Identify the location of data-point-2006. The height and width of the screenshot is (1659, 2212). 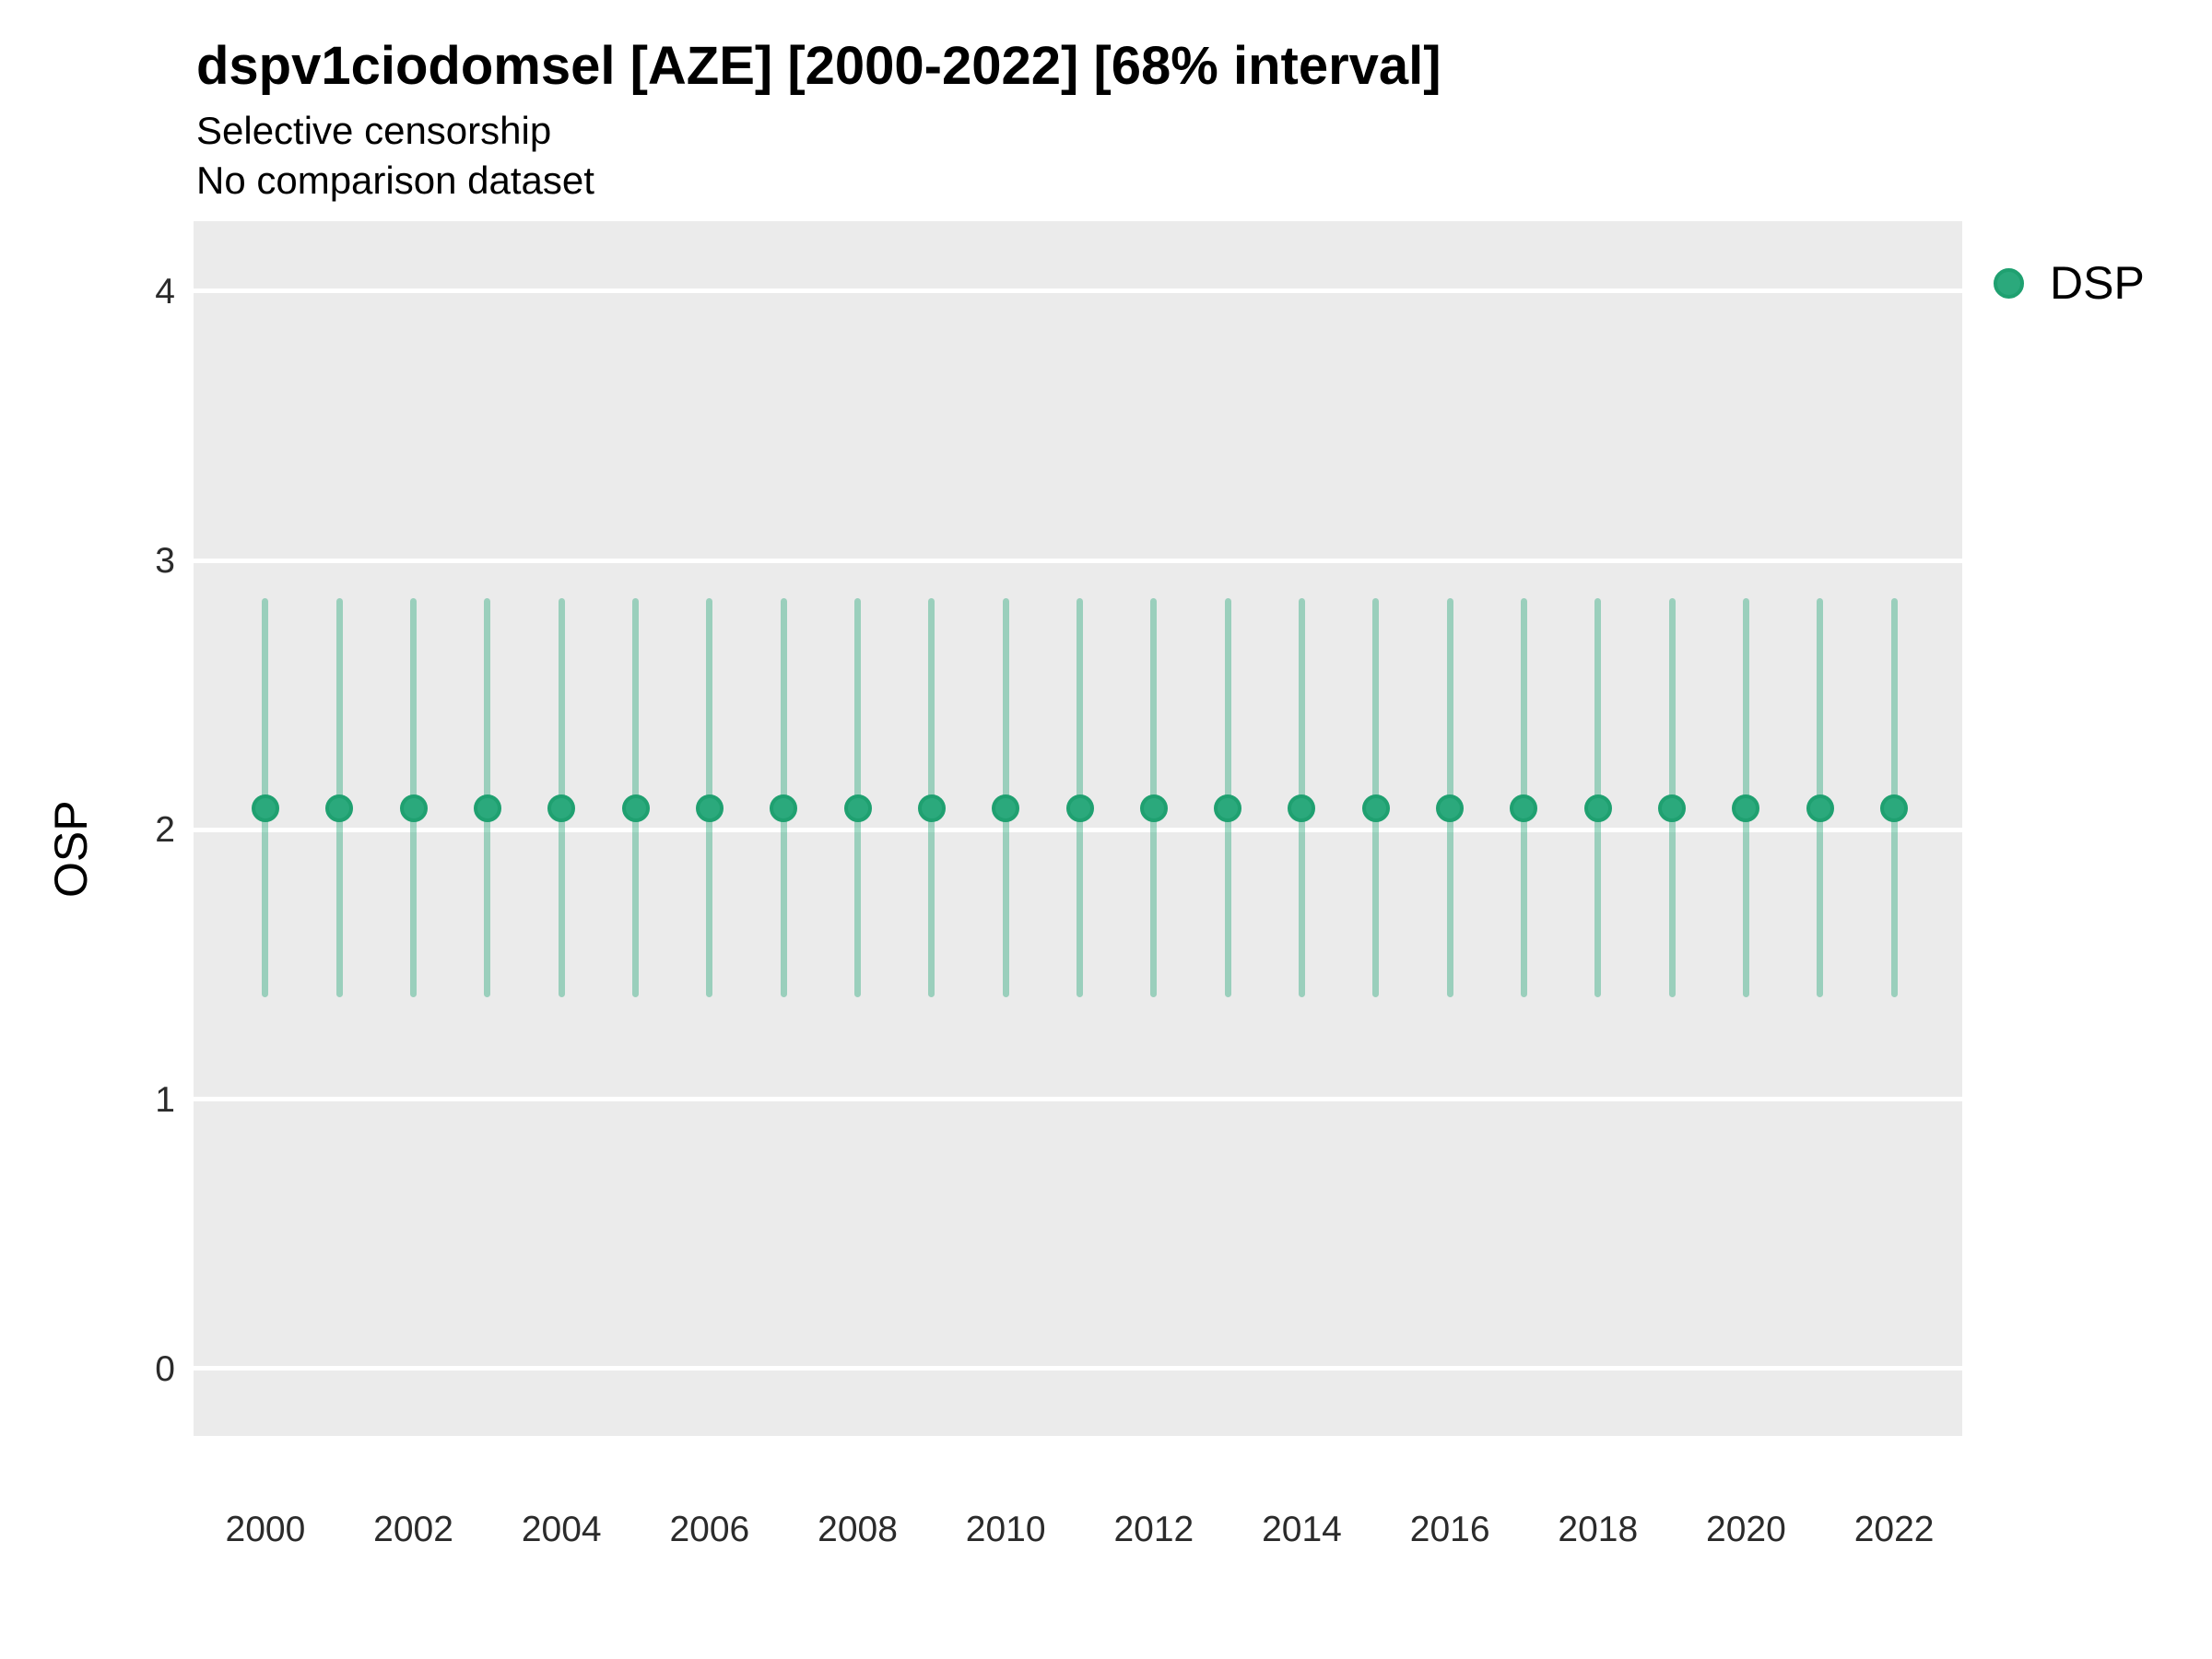
(709, 808).